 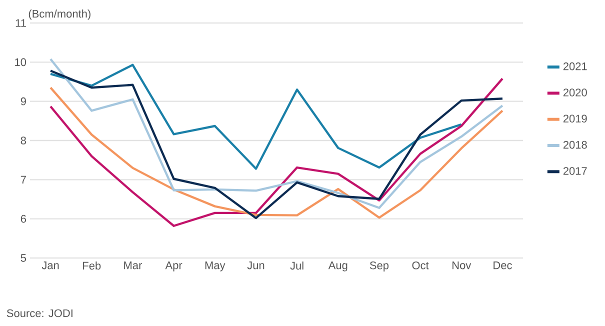 I want to click on y-tick-label: 9, so click(x=23, y=101).